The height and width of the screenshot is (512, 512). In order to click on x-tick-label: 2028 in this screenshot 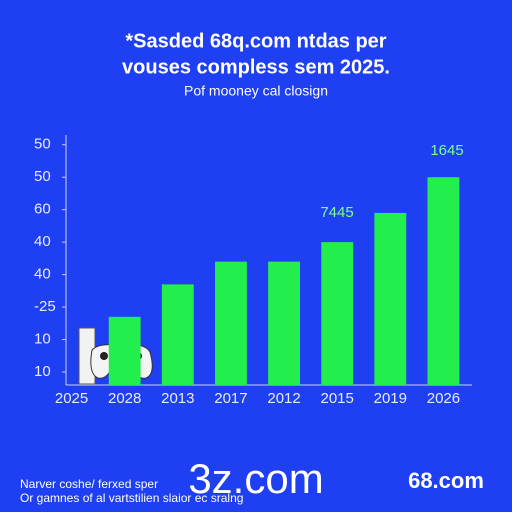, I will do `click(124, 398)`.